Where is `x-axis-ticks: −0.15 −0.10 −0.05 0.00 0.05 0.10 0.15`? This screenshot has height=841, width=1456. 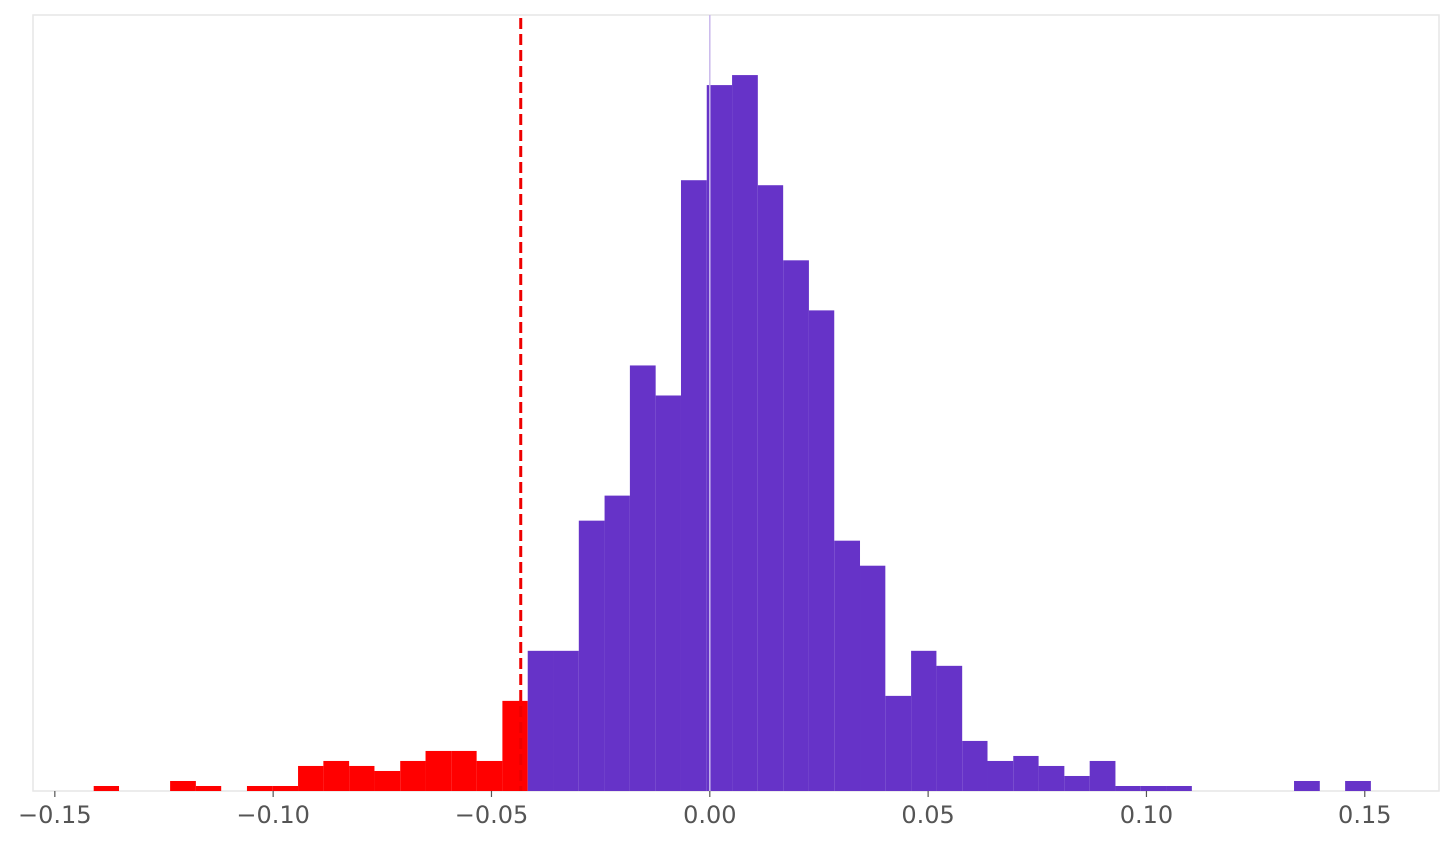 x-axis-ticks: −0.15 −0.10 −0.05 0.00 0.05 0.10 0.15 is located at coordinates (704, 810).